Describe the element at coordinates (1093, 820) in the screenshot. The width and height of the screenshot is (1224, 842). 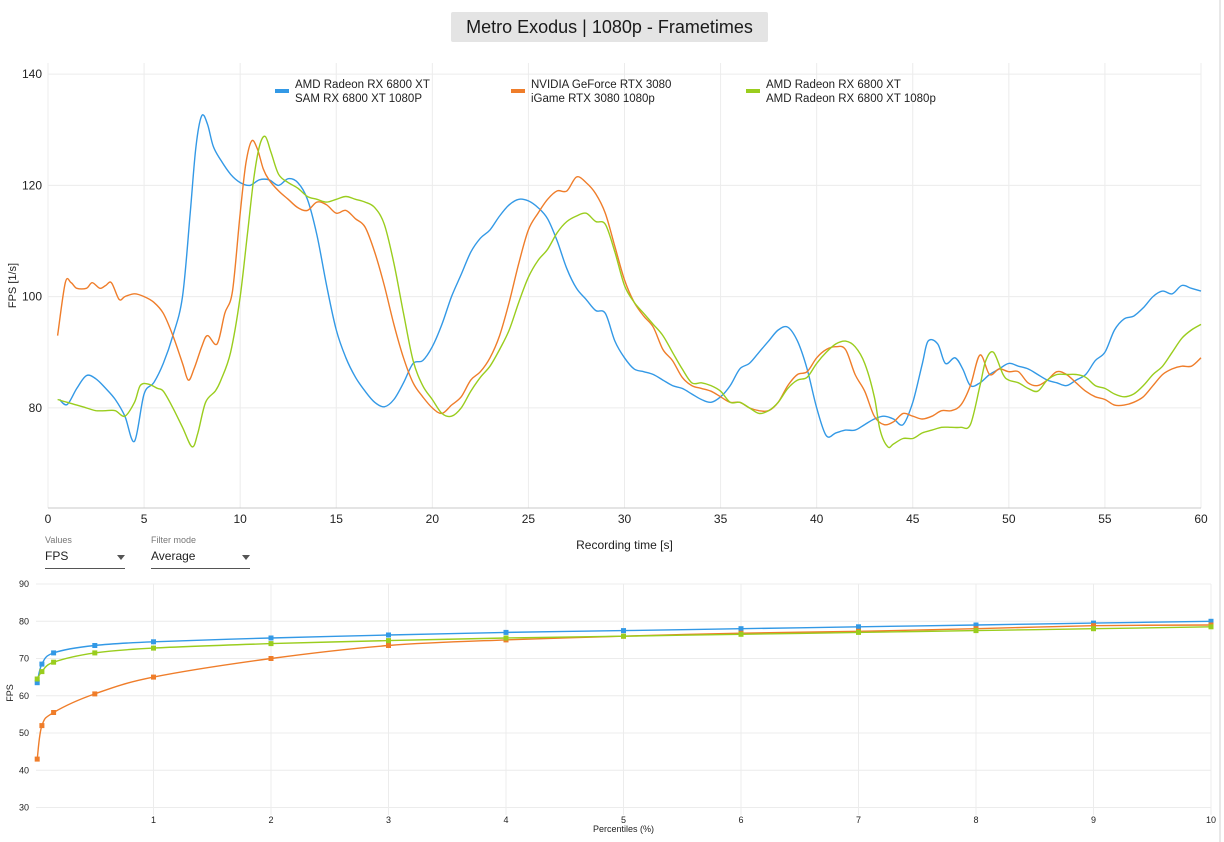
I see `pct-x-tick-label: 9` at that location.